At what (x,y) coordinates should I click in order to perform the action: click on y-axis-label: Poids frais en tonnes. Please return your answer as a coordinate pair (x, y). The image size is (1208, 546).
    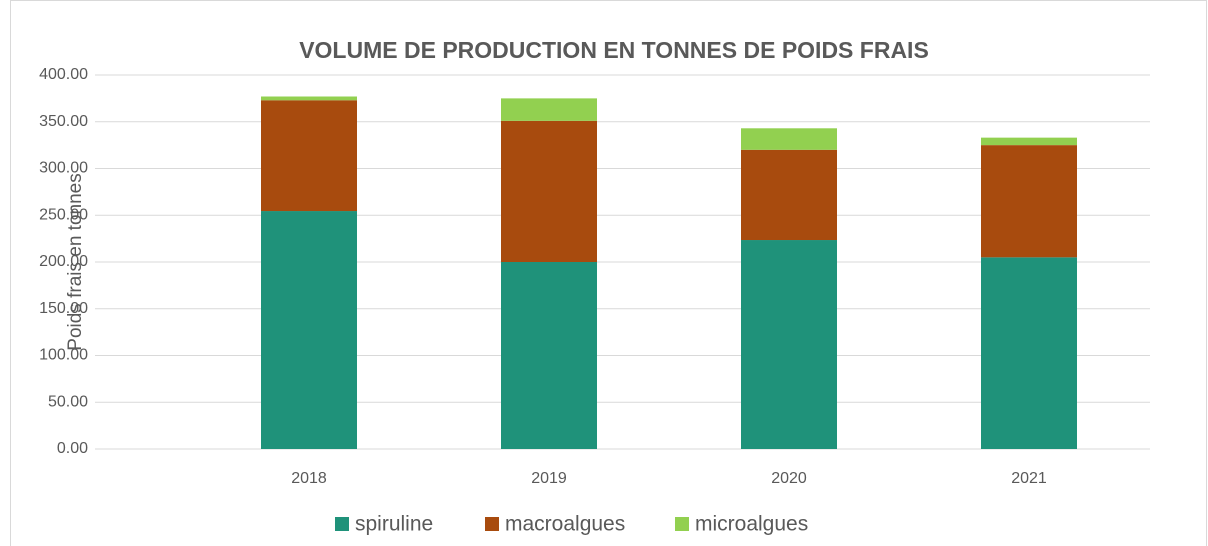
    Looking at the image, I should click on (75, 261).